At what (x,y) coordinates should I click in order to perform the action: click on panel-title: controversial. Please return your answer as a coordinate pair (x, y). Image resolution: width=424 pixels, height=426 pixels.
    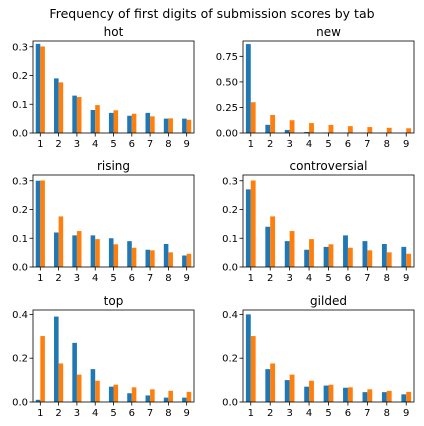
    Looking at the image, I should click on (329, 166).